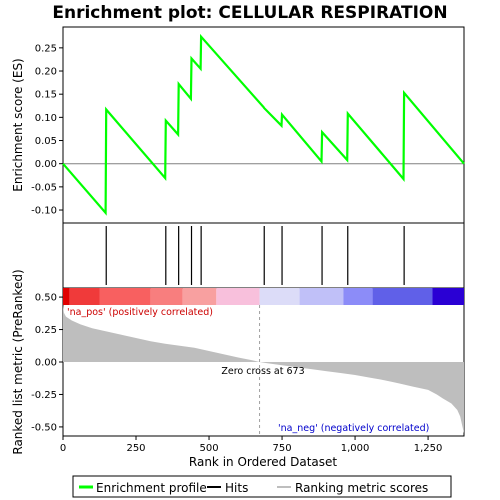 This screenshot has height=500, width=500. What do you see at coordinates (46, 141) in the screenshot?
I see `es-y-tick-label: 0.05` at bounding box center [46, 141].